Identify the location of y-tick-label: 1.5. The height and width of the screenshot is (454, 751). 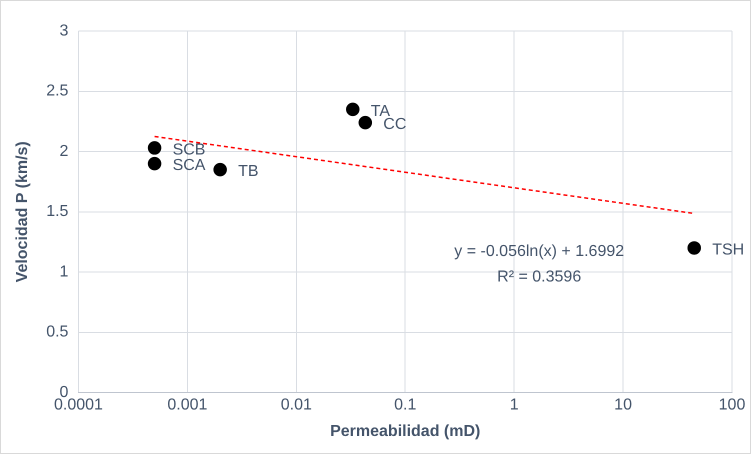
(57, 211).